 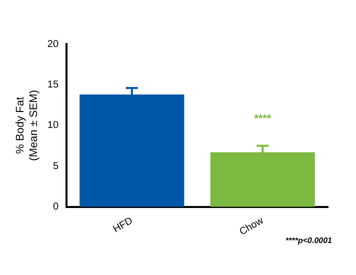 What do you see at coordinates (53, 126) in the screenshot?
I see `y-tick-label: 10` at bounding box center [53, 126].